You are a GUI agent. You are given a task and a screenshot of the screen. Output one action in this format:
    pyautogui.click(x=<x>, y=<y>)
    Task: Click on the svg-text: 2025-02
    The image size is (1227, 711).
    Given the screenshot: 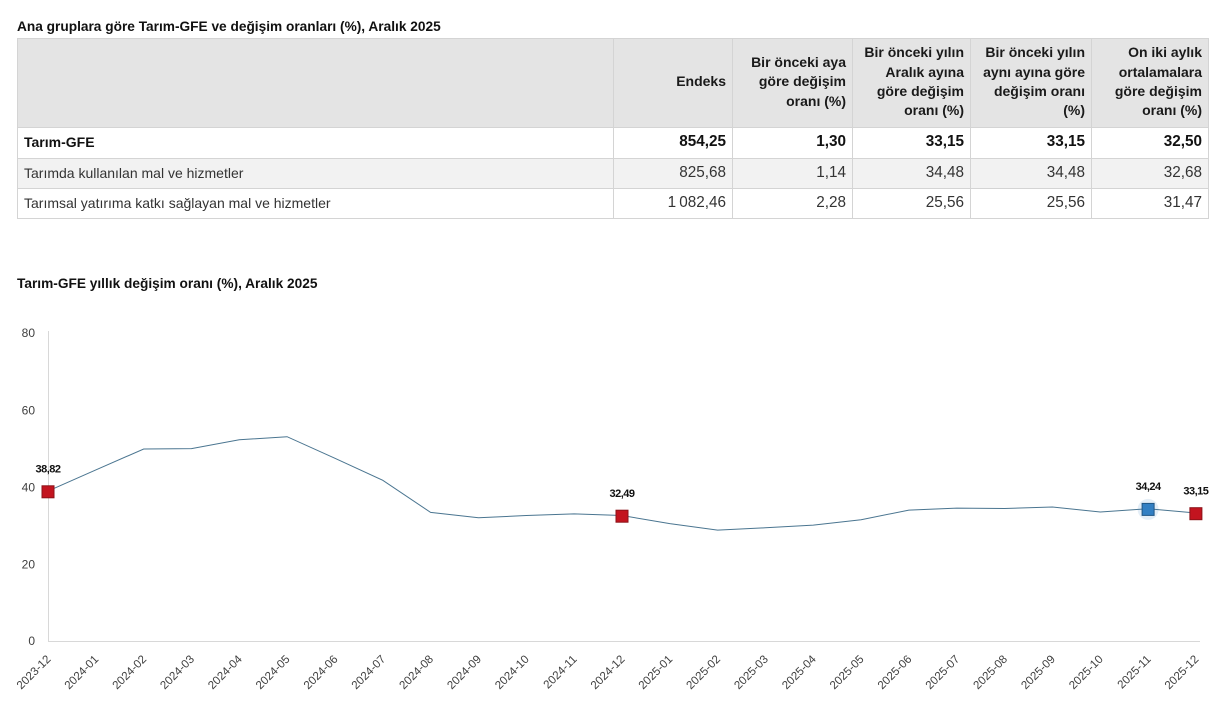 What is the action you would take?
    pyautogui.click(x=703, y=672)
    